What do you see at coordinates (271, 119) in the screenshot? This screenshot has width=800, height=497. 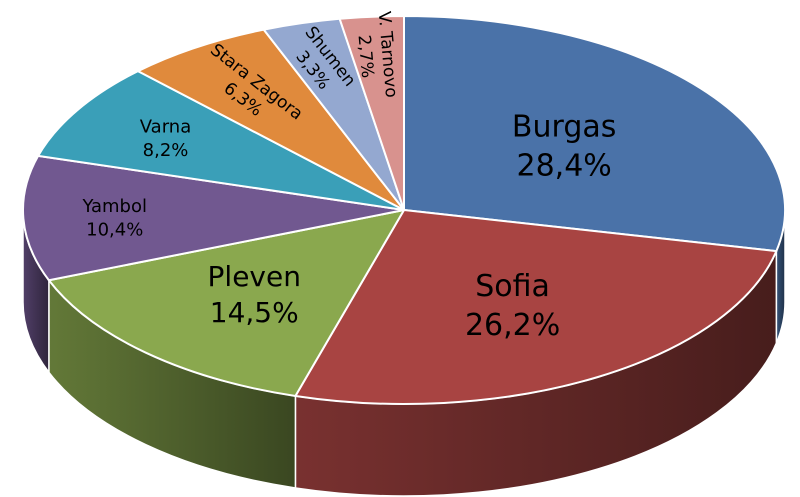 I see `pie-slice-stara-zagora` at bounding box center [271, 119].